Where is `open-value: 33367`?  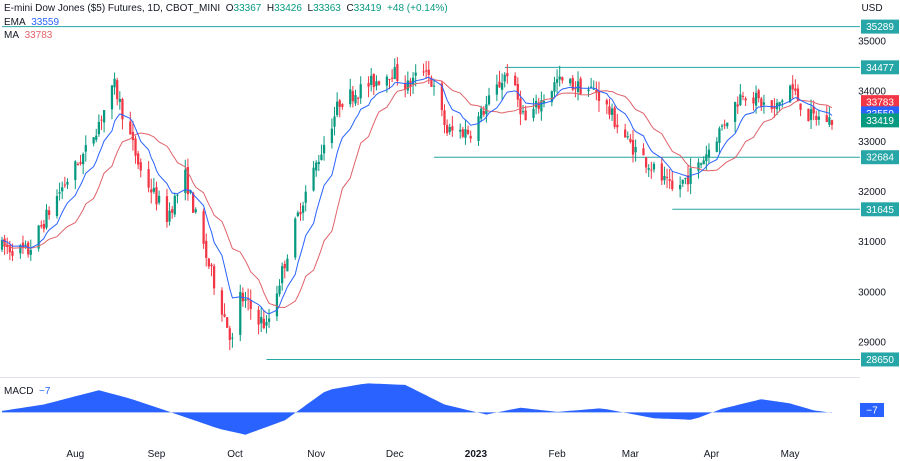
open-value: 33367 is located at coordinates (247, 8).